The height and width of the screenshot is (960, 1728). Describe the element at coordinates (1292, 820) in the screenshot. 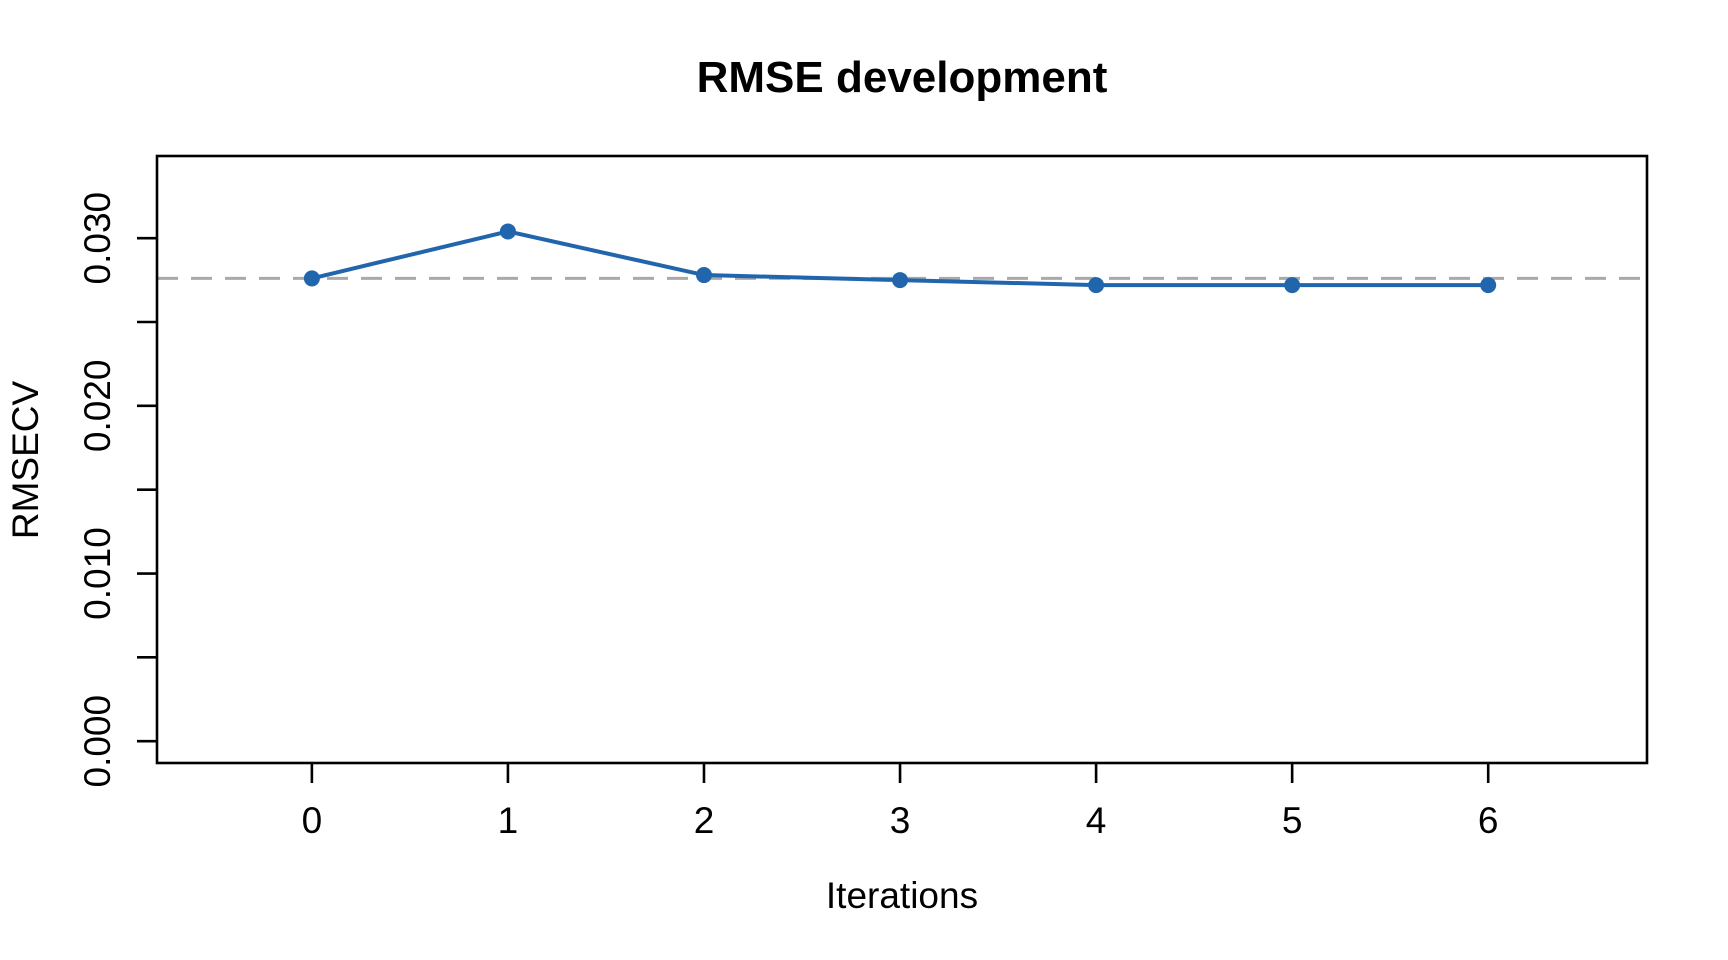

I see `x-tick-label: 5` at that location.